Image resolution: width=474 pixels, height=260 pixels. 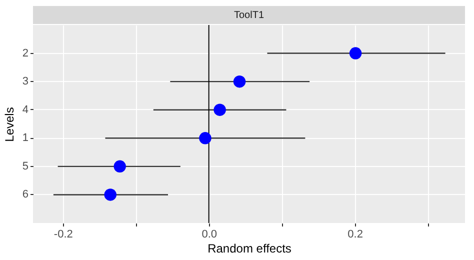 What do you see at coordinates (25, 138) in the screenshot?
I see `y-tick-label: 1` at bounding box center [25, 138].